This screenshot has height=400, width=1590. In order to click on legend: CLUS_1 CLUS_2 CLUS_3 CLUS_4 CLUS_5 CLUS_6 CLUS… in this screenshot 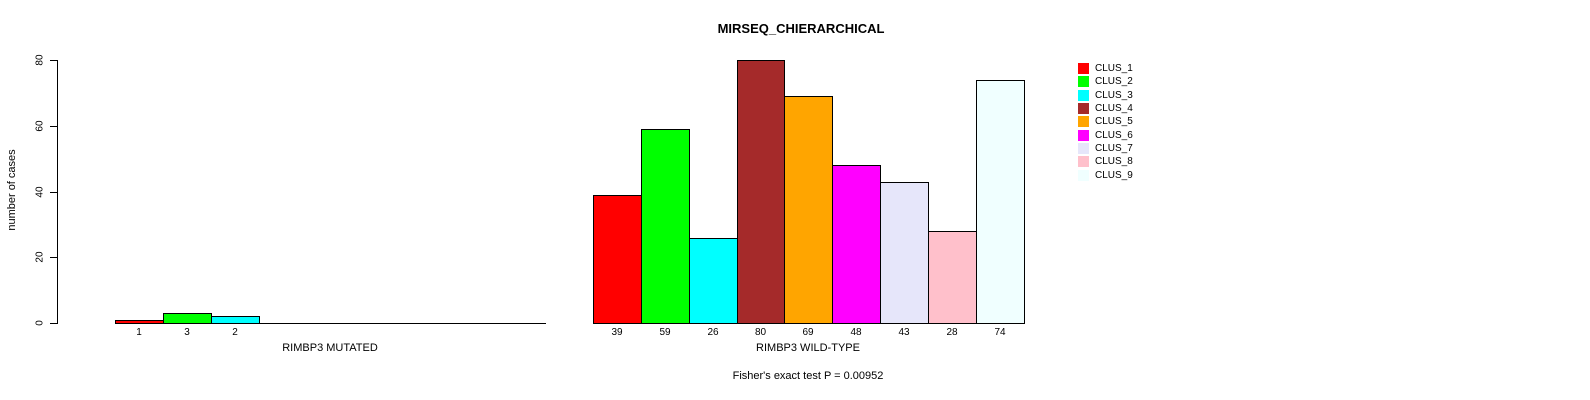, I will do `click(1105, 122)`.